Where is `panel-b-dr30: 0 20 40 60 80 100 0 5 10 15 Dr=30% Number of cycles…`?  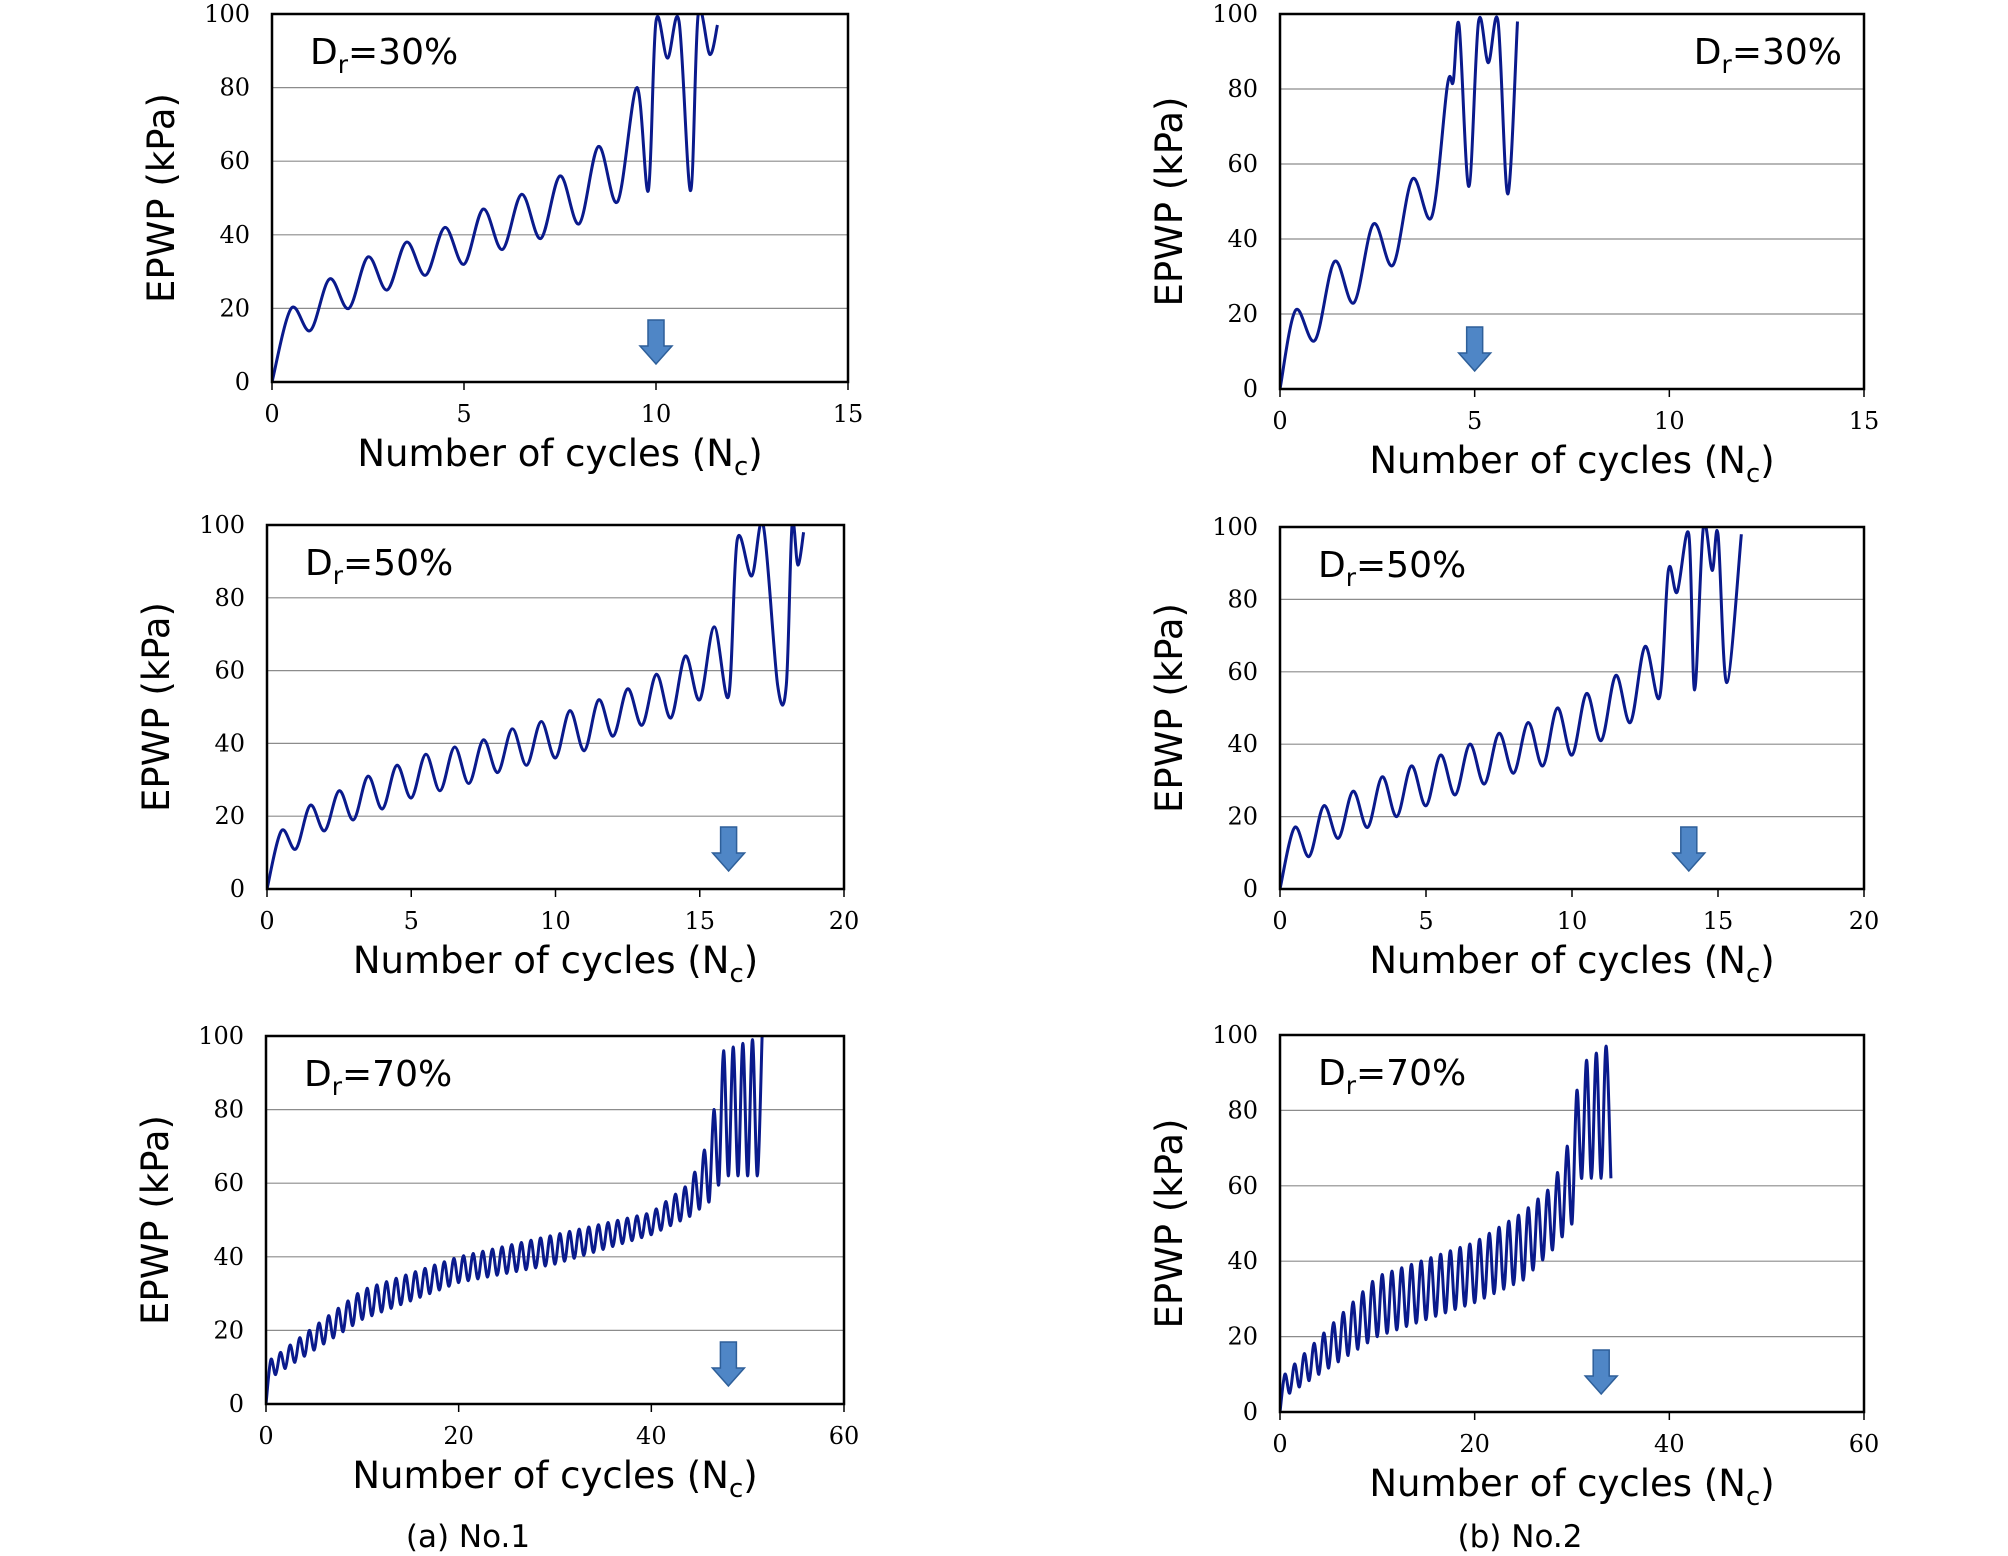 panel-b-dr30: 0 20 40 60 80 100 0 5 10 15 Dr=30% Number of cycles… is located at coordinates (1513, 244).